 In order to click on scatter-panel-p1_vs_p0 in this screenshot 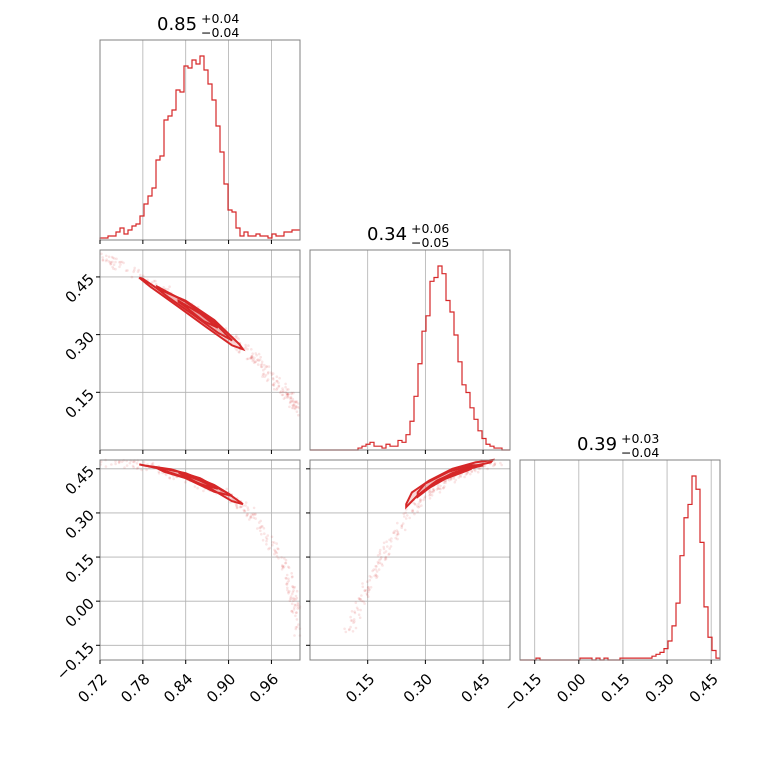, I will do `click(198, 351)`.